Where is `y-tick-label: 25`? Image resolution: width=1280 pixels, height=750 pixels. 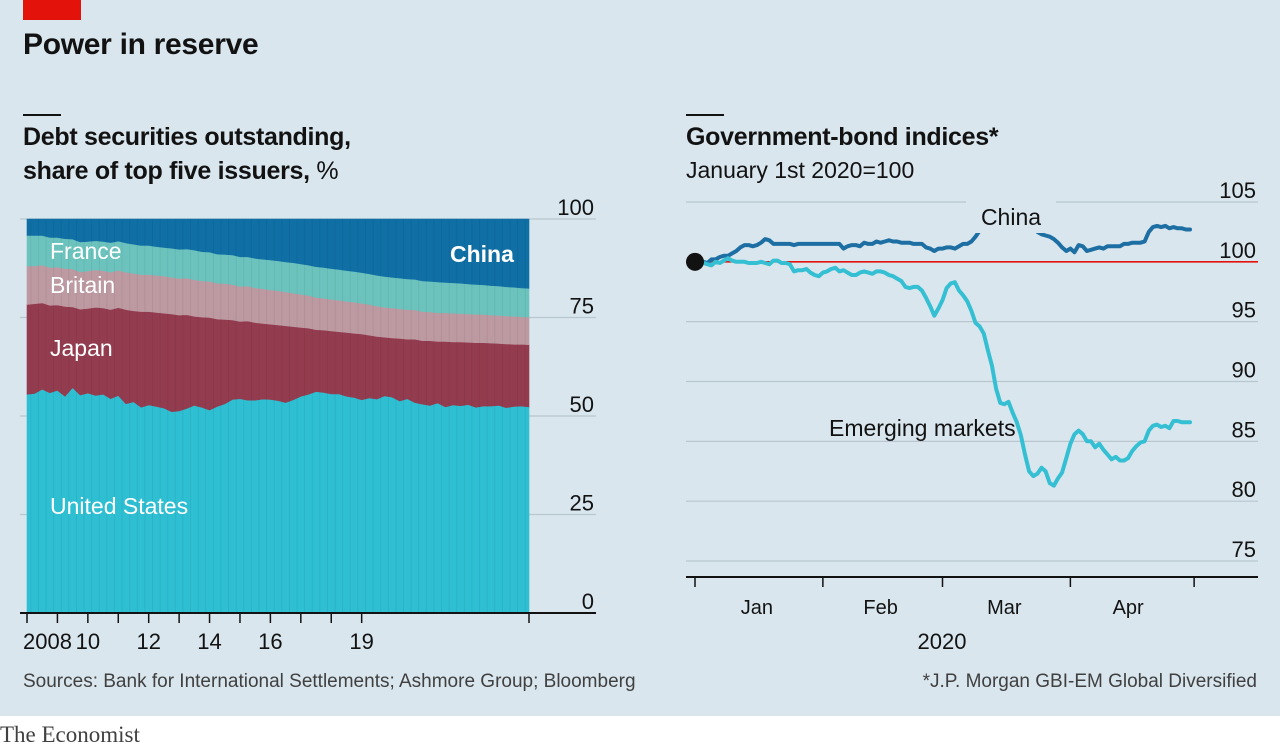
y-tick-label: 25 is located at coordinates (582, 503).